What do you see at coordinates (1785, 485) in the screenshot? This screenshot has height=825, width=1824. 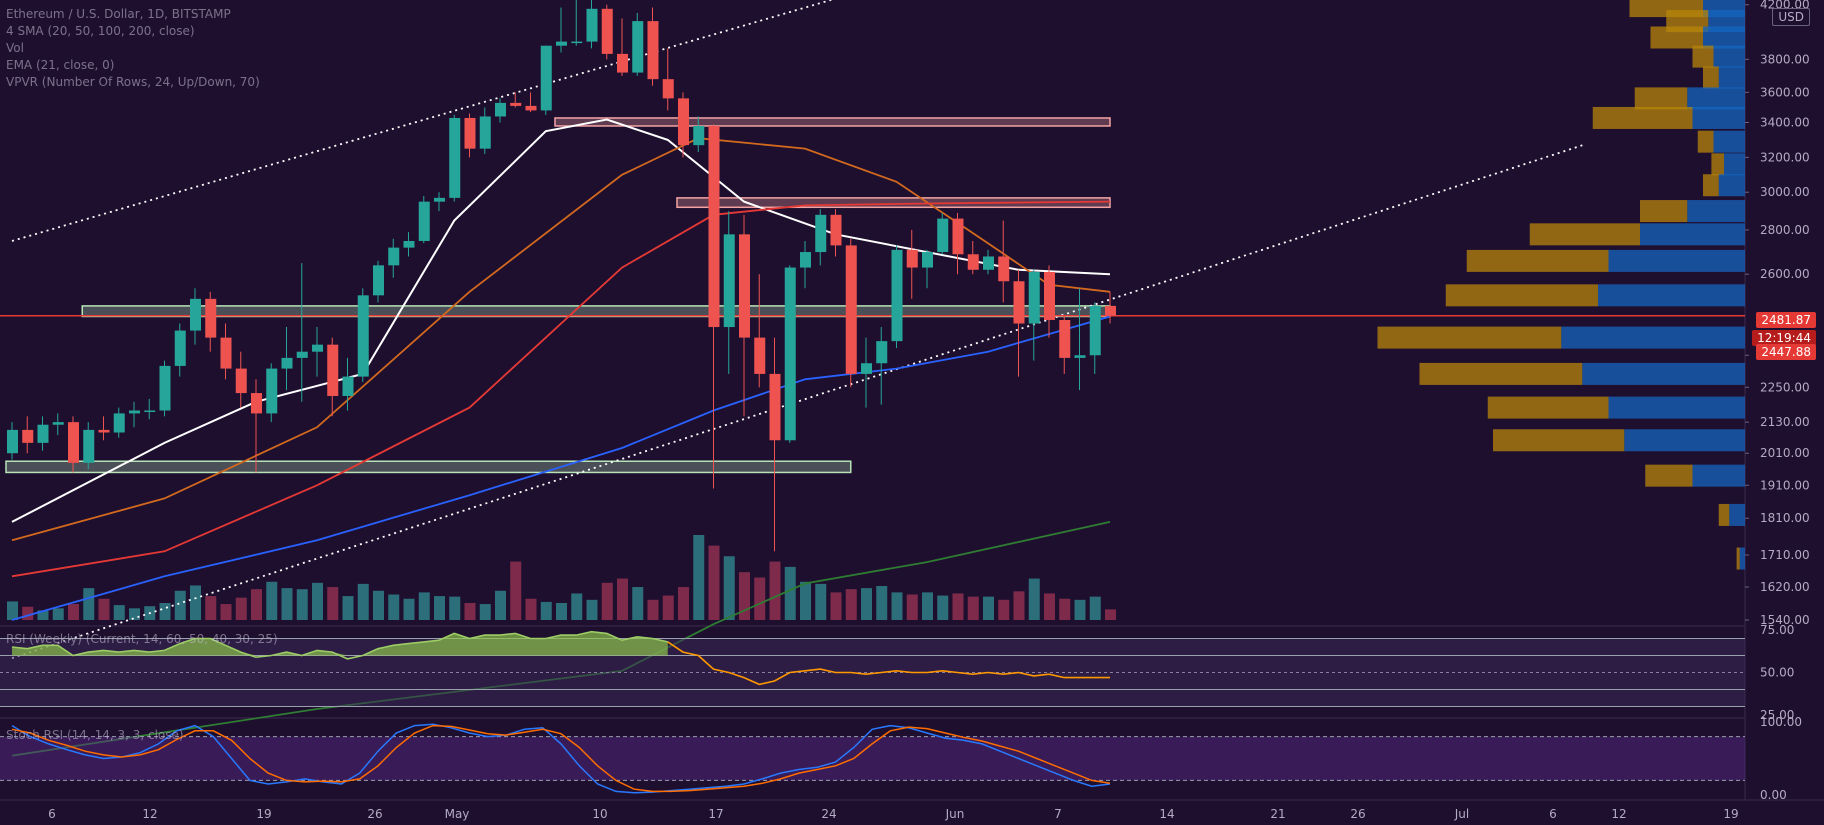 I see `price-tick-label: 1910.00` at bounding box center [1785, 485].